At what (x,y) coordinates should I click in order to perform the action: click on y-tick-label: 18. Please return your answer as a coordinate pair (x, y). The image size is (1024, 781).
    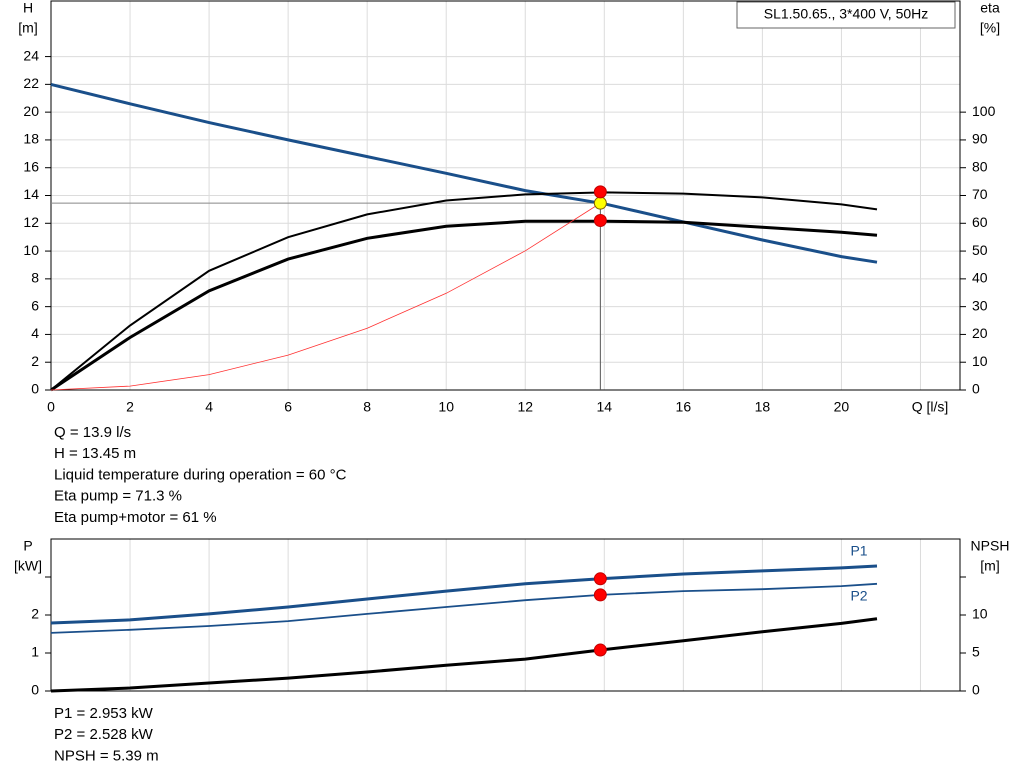
    Looking at the image, I should click on (31, 139).